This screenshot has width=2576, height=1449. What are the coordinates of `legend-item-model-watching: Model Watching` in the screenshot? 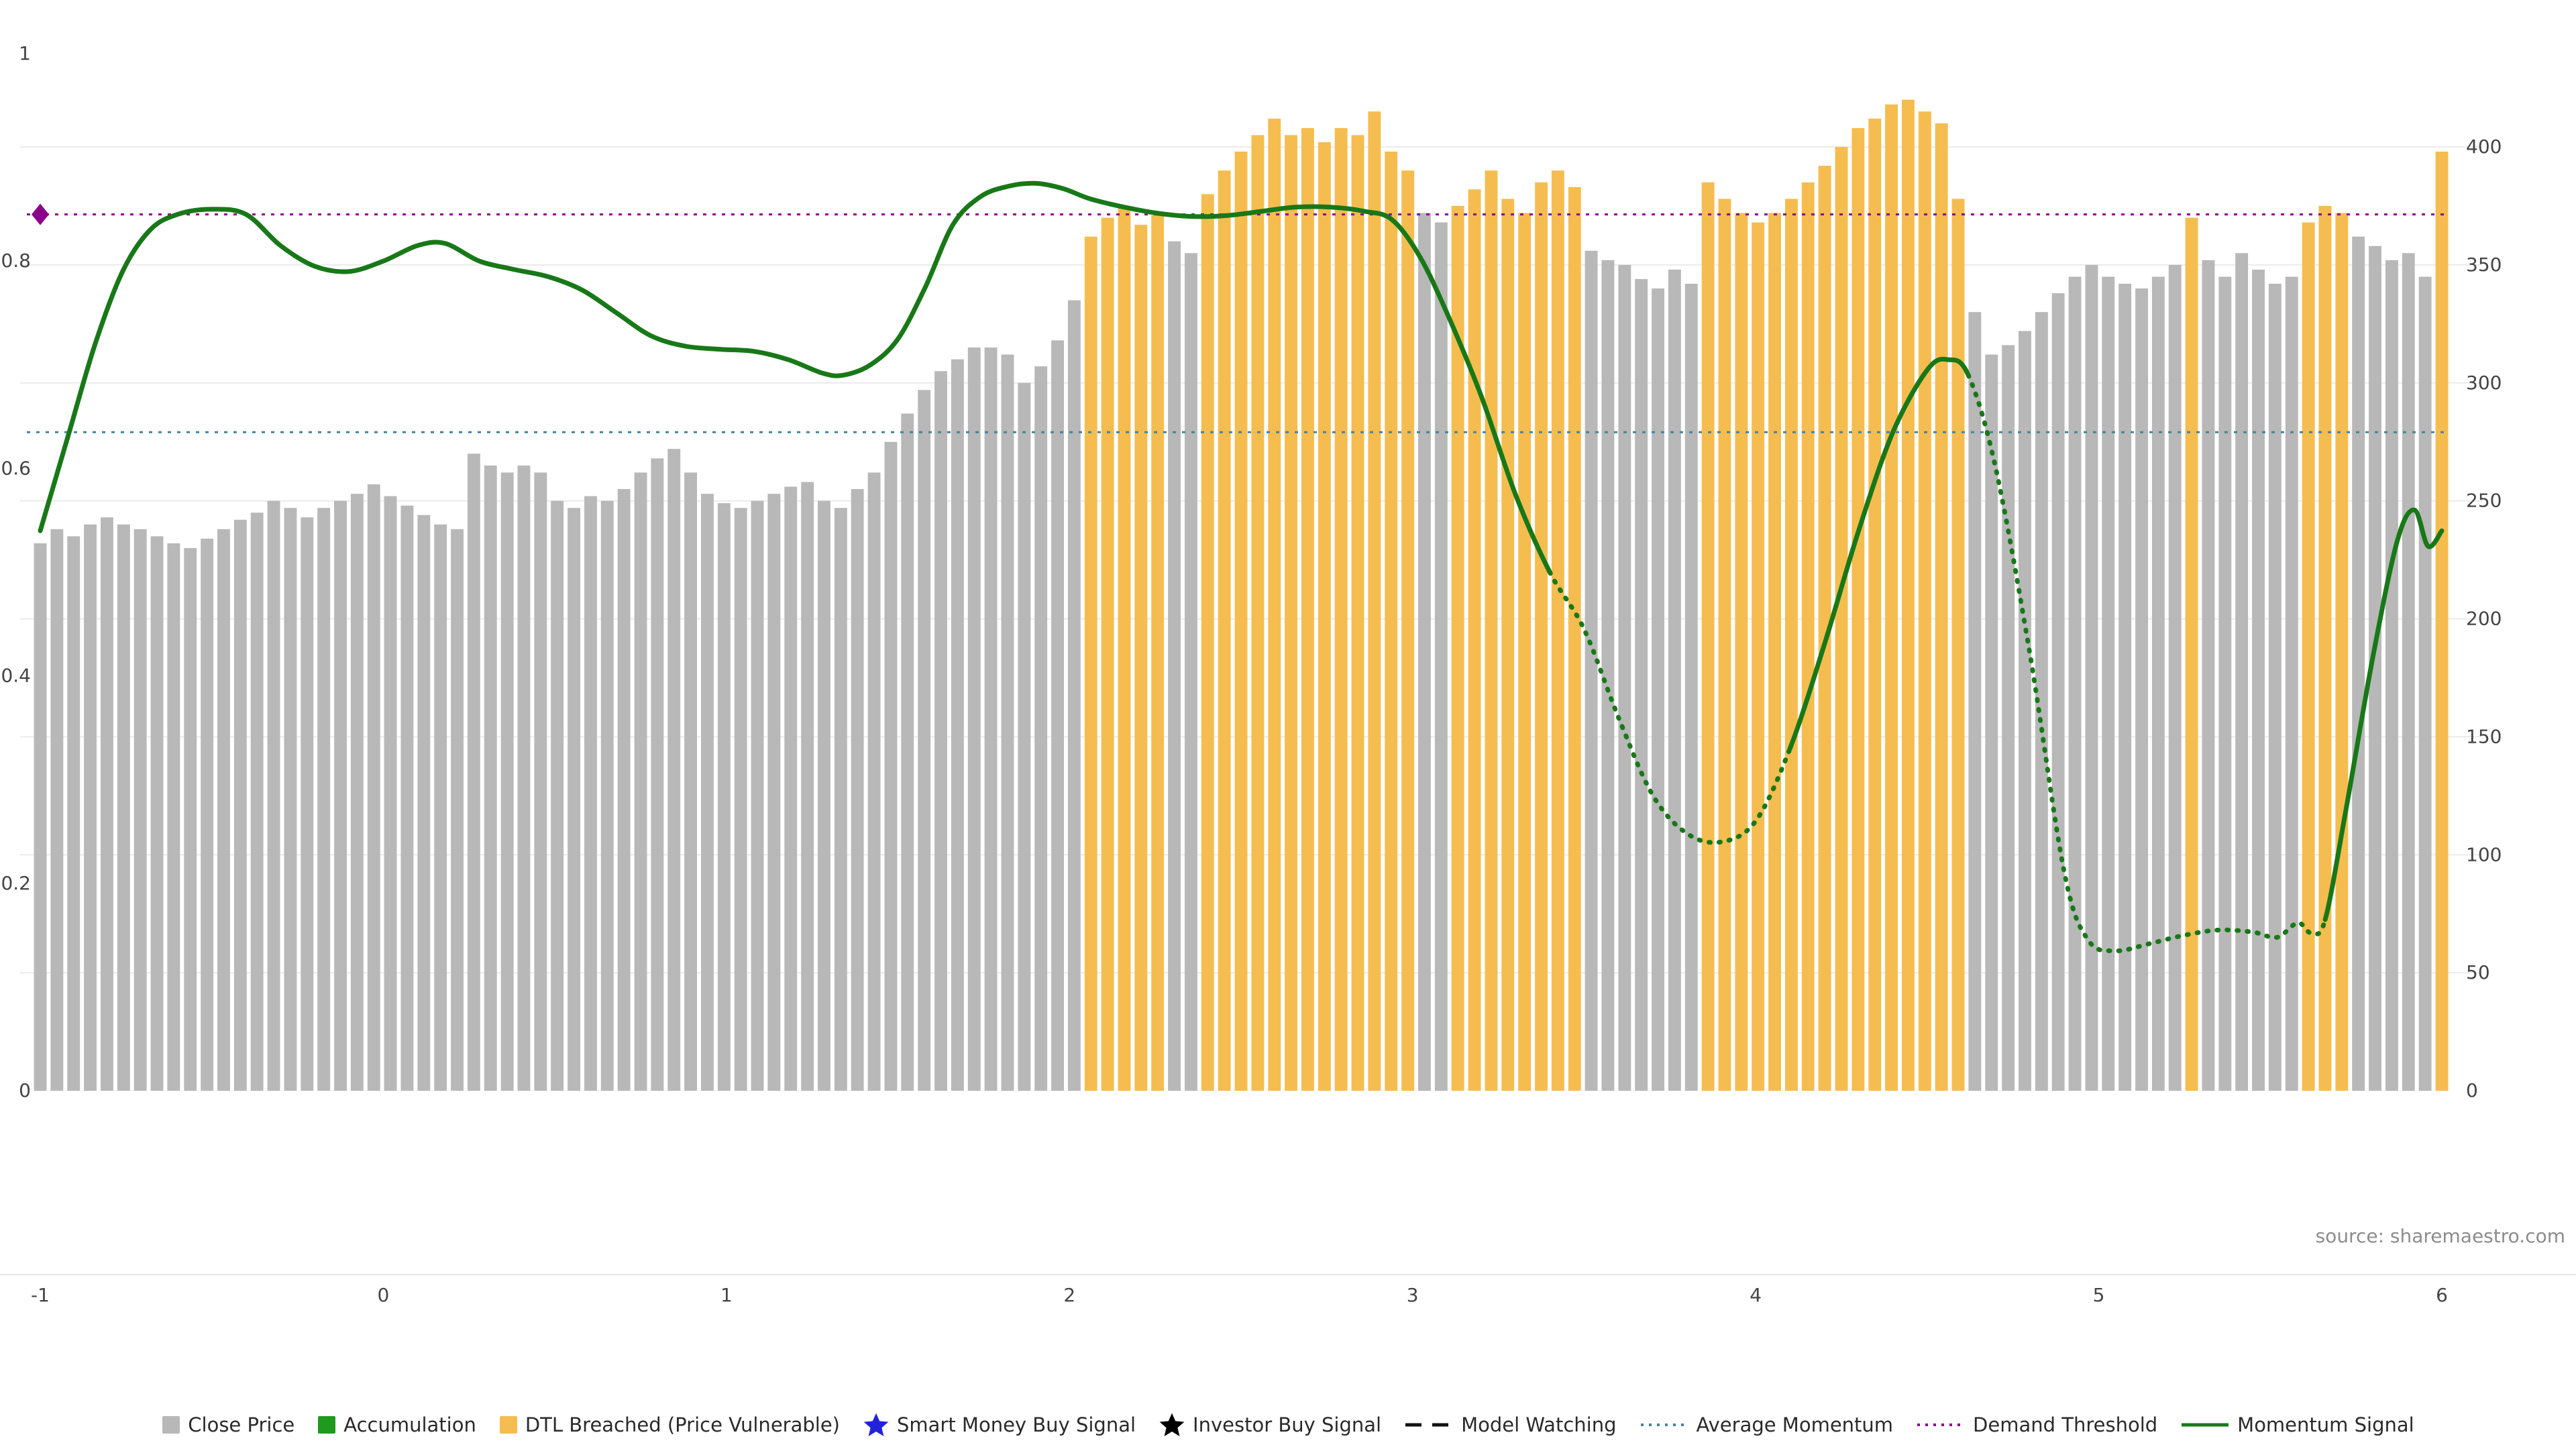 It's located at (1510, 1424).